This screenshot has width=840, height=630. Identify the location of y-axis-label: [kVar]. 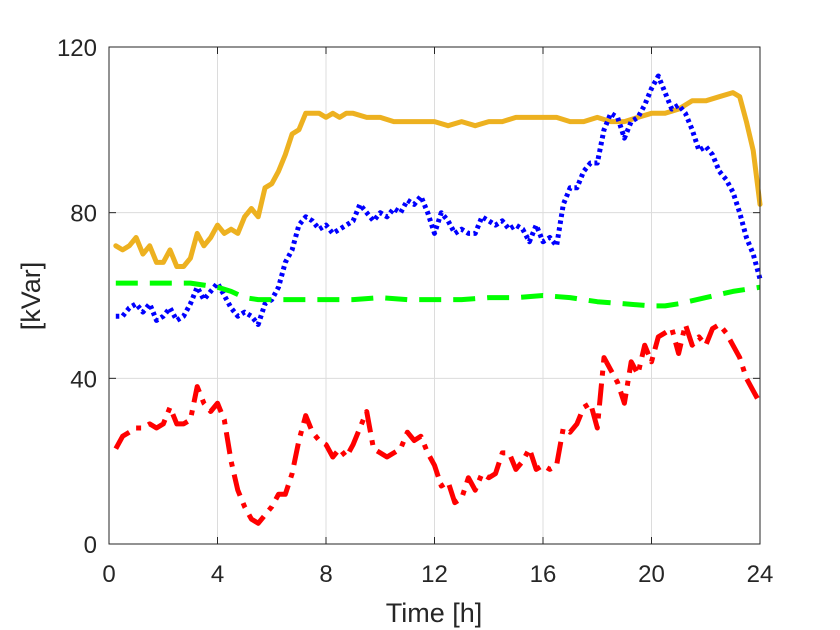
(31, 296).